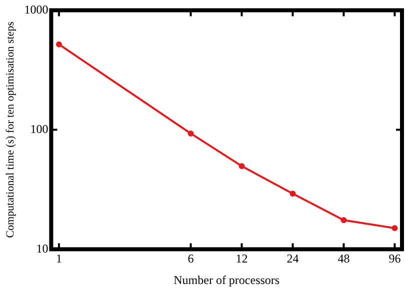 This screenshot has height=292, width=410. I want to click on x-tick-label: 1, so click(59, 259).